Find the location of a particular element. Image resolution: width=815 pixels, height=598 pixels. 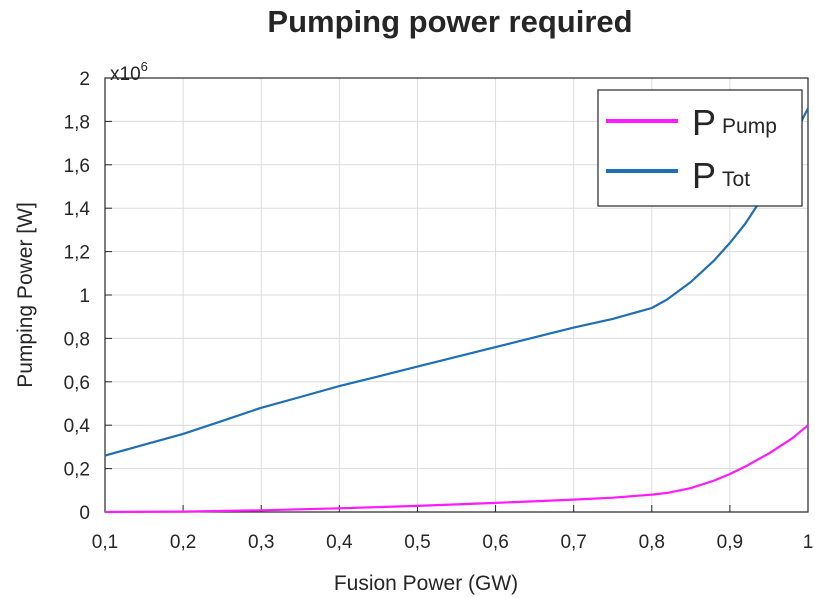

y-tick-label: 0 is located at coordinates (84, 513).